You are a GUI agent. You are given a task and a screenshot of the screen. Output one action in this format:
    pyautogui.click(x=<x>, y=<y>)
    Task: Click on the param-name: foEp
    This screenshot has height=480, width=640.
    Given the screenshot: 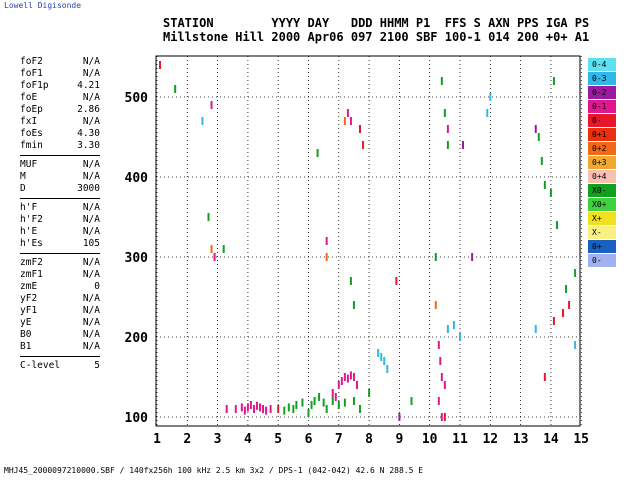 What is the action you would take?
    pyautogui.click(x=31, y=109)
    